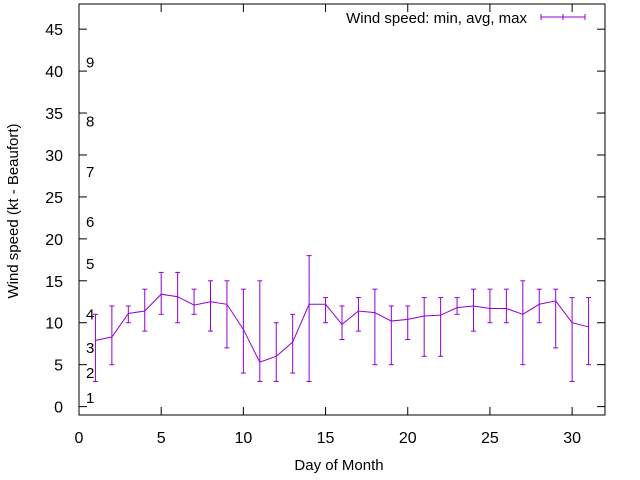  I want to click on beaufort-label: 7, so click(90, 172).